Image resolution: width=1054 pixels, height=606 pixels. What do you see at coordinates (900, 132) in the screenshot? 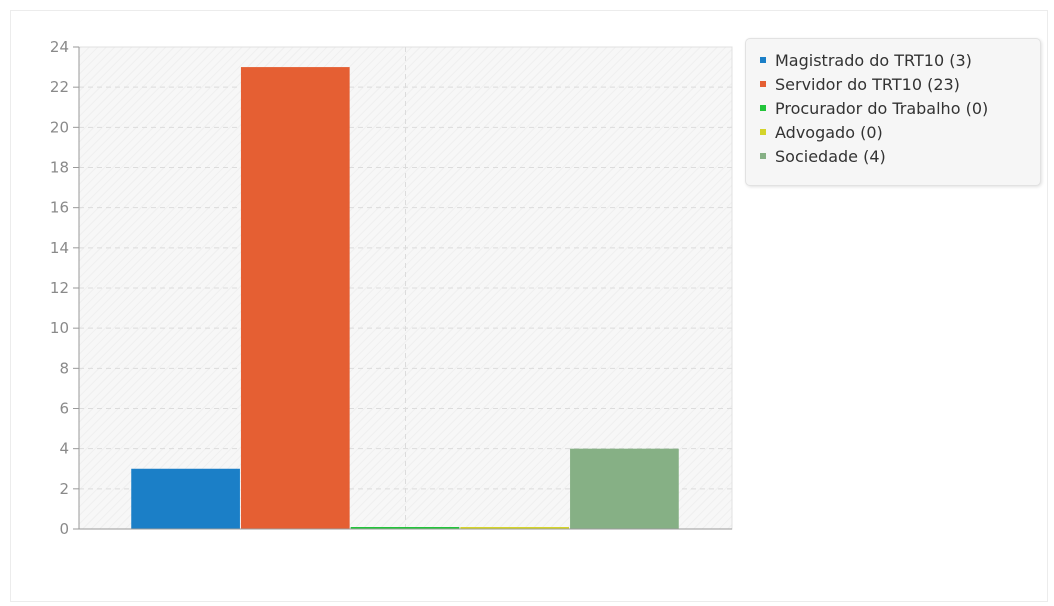
I see `legend-item: Advogado (0)` at bounding box center [900, 132].